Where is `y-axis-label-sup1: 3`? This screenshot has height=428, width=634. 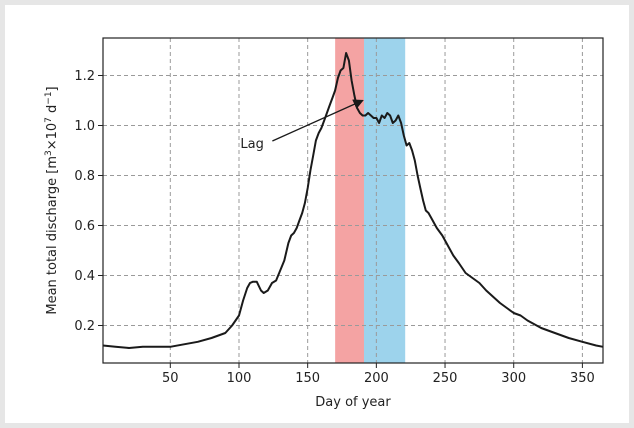
y-axis-label-sup1: 3 is located at coordinates (49, 153).